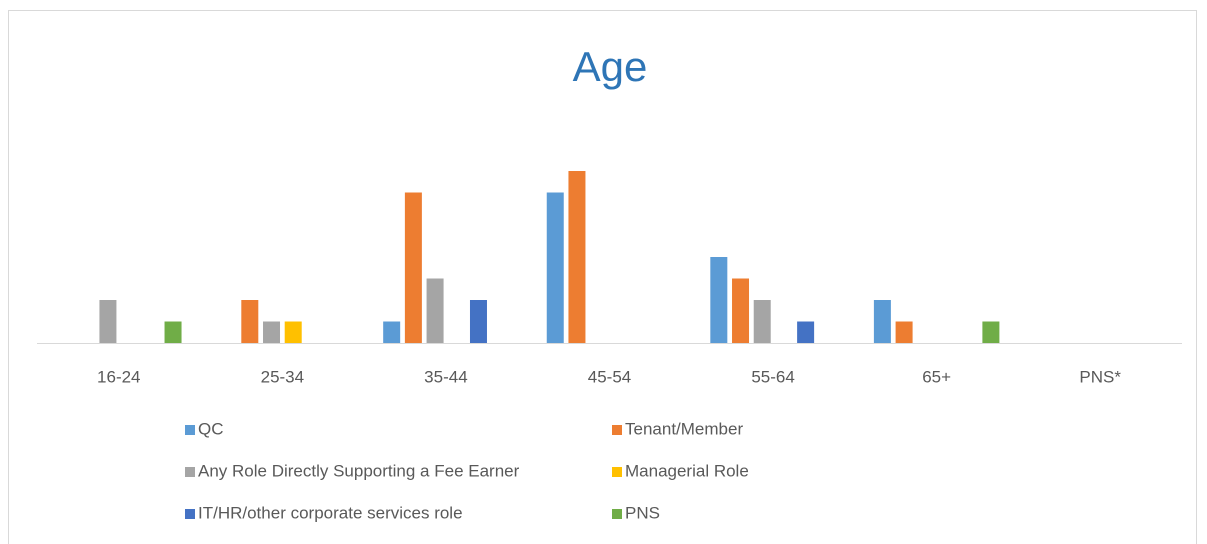 The width and height of the screenshot is (1207, 544). Describe the element at coordinates (211, 428) in the screenshot. I see `legend-label: QC` at that location.